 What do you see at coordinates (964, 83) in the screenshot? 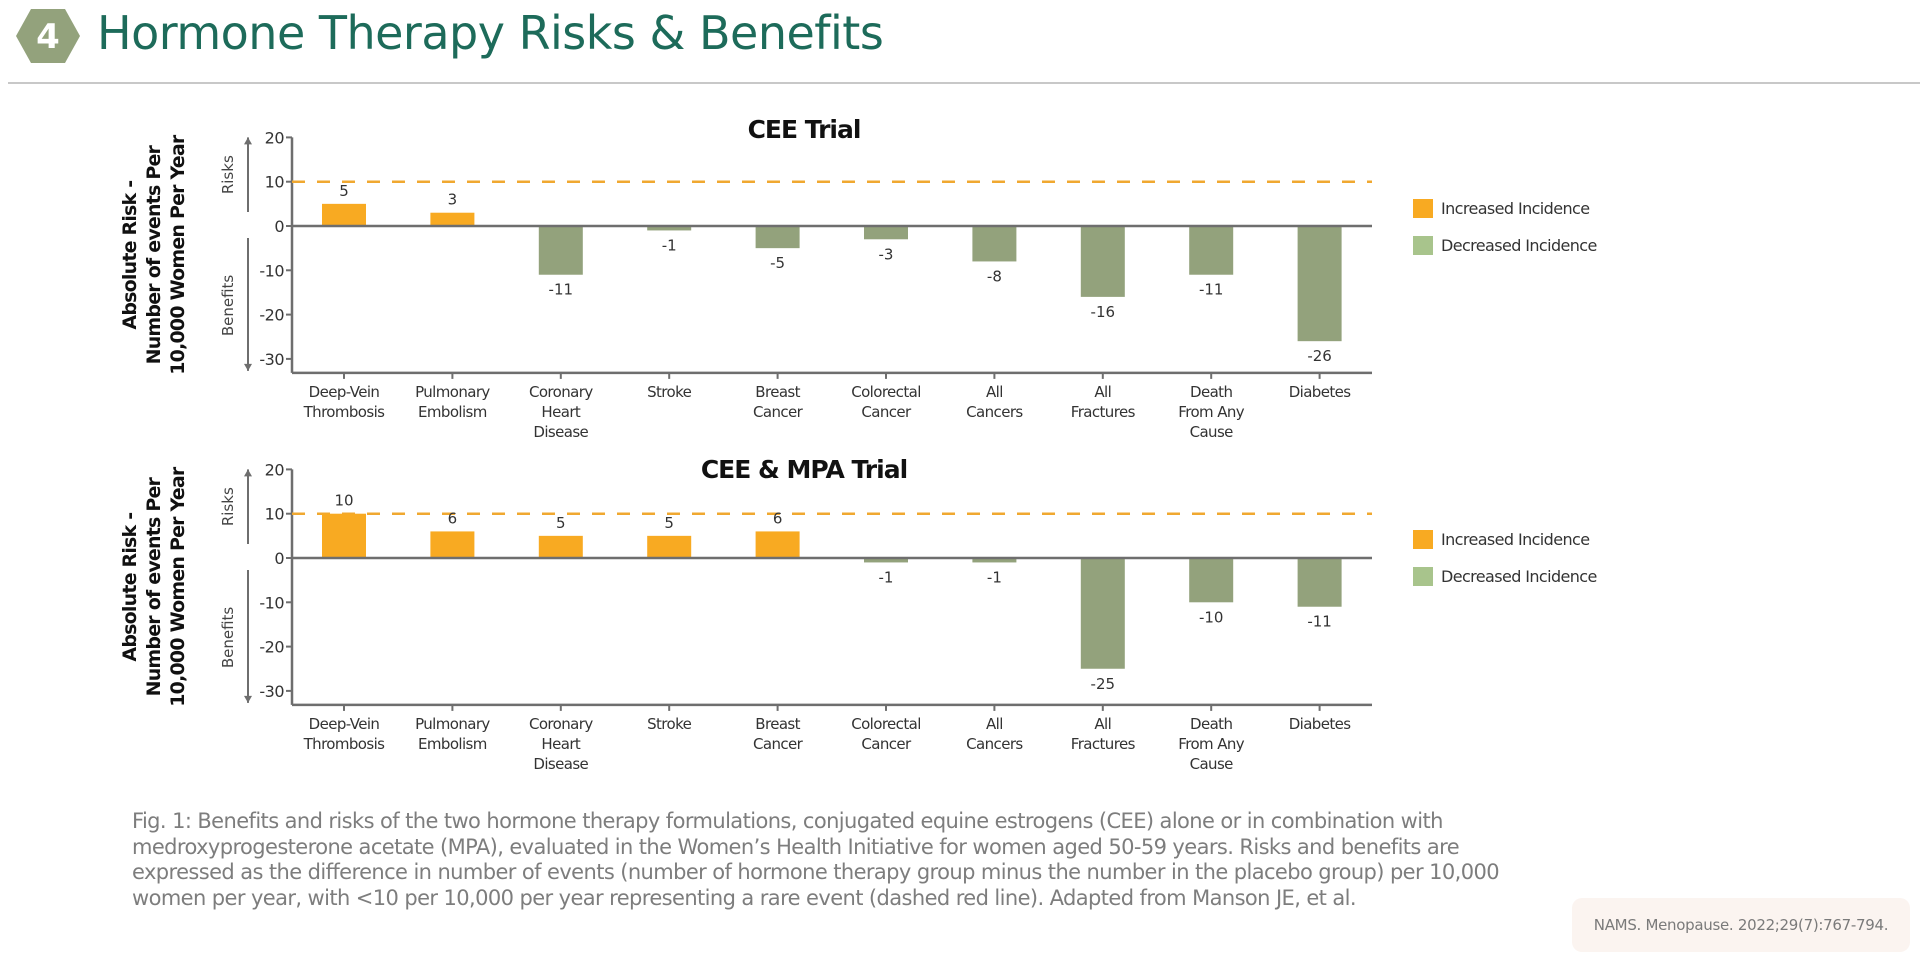
I see `header-divider` at bounding box center [964, 83].